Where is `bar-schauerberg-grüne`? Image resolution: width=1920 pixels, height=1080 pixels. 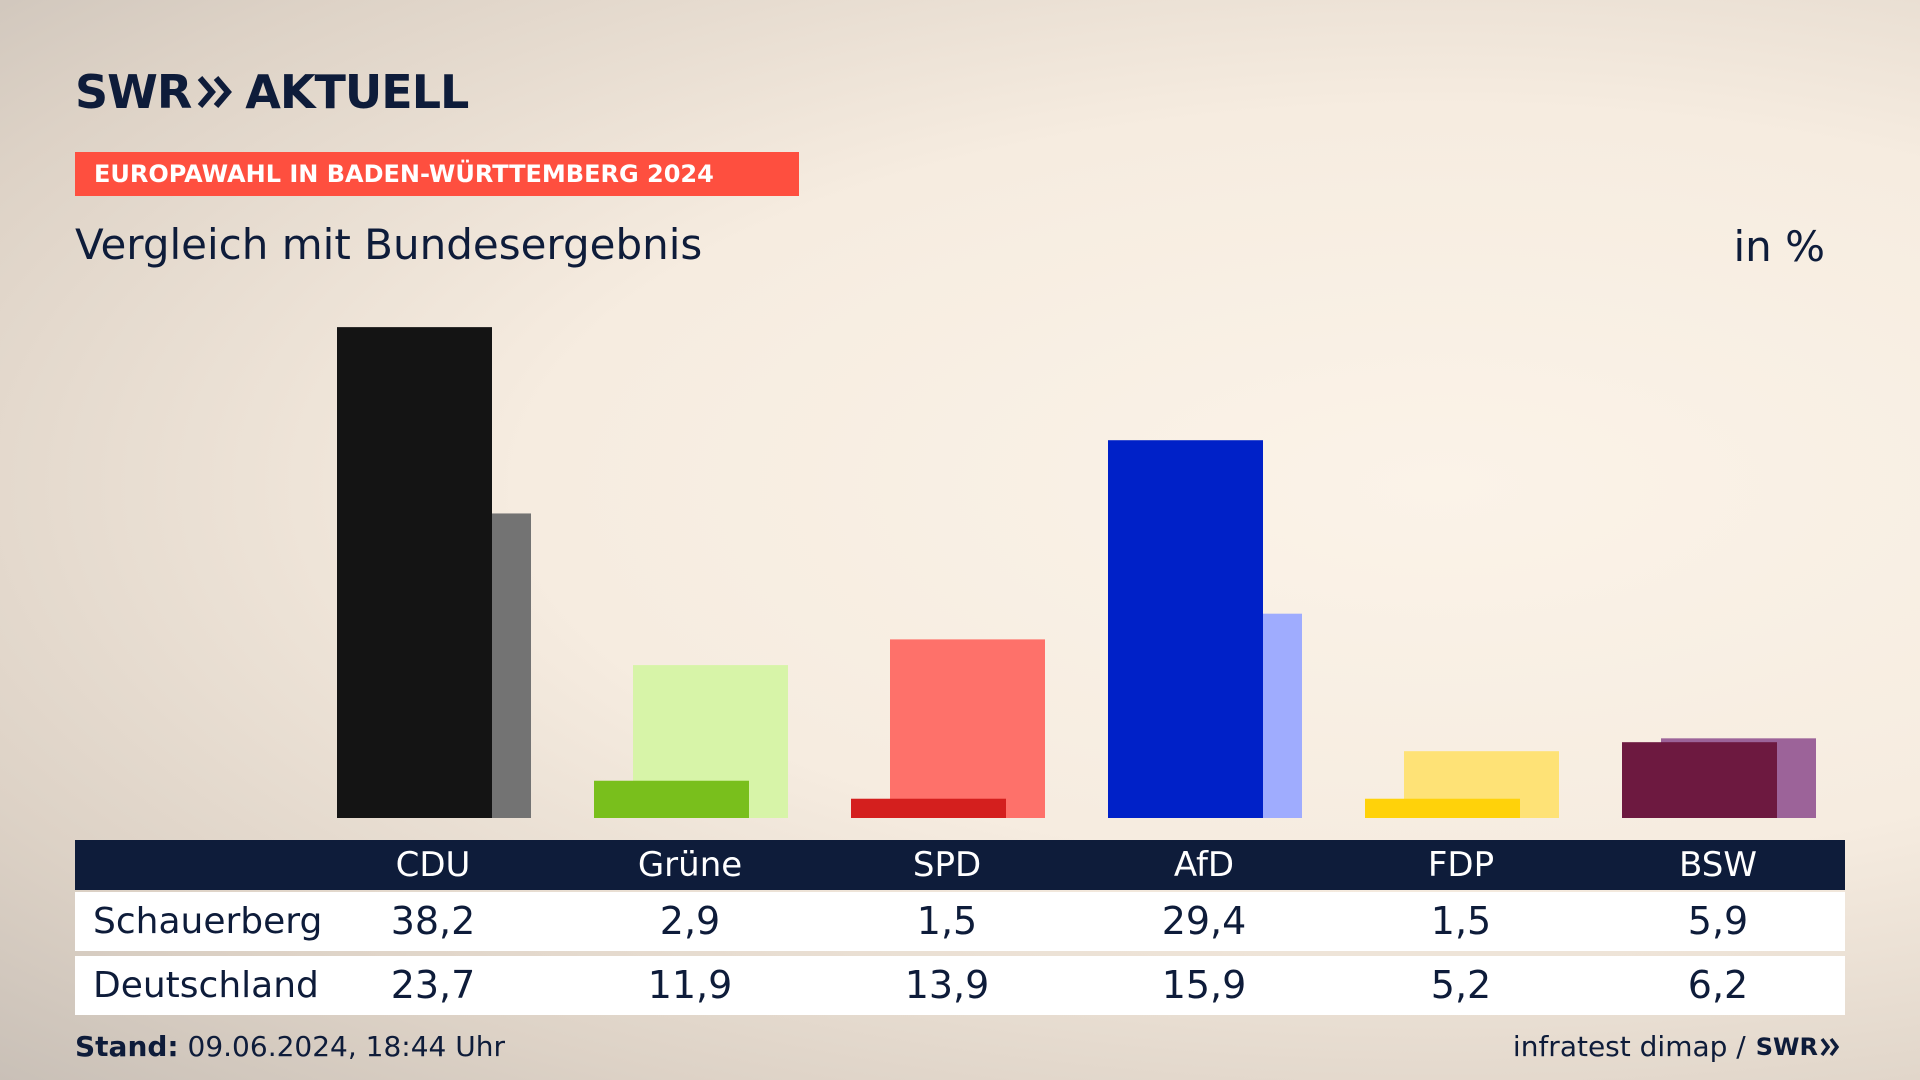 bar-schauerberg-grüne is located at coordinates (671, 799).